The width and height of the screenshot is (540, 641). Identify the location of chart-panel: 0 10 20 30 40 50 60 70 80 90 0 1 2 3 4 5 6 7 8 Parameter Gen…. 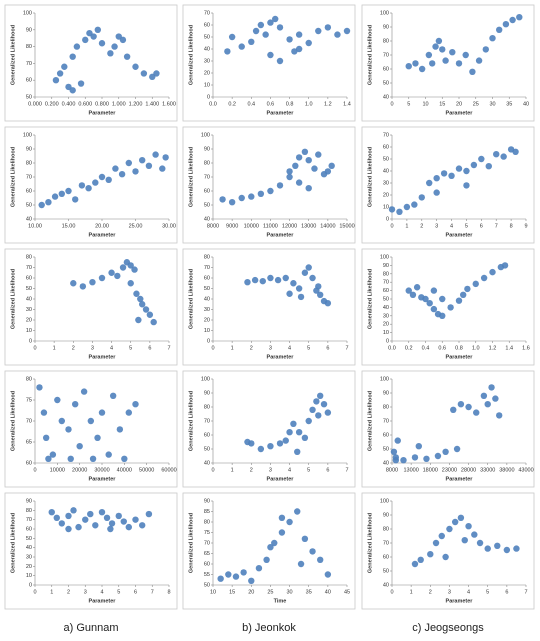
(91, 551).